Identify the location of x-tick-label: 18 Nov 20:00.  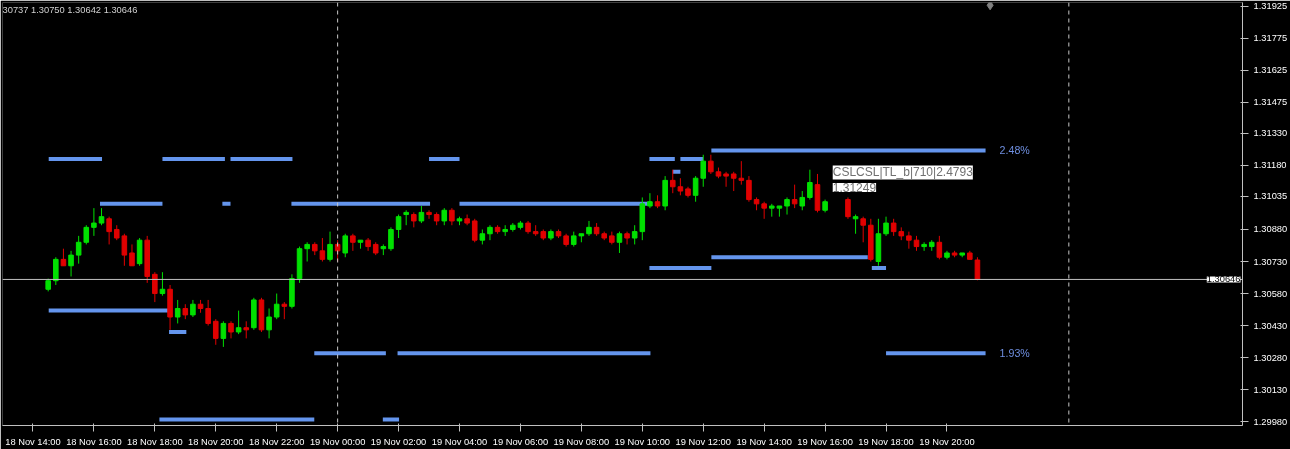
(216, 441).